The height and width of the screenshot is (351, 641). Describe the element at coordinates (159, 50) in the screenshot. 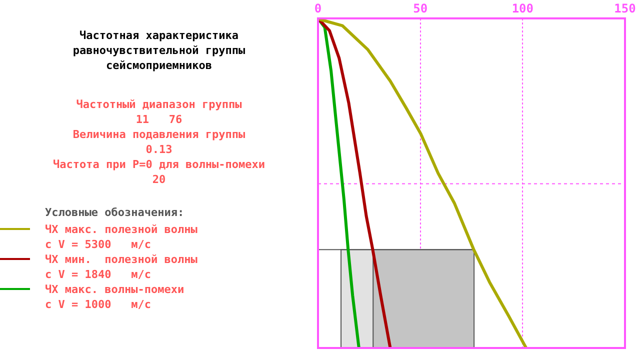

I see `text: Частотная характеристика равночувствительной группы сейсмоприемников` at that location.